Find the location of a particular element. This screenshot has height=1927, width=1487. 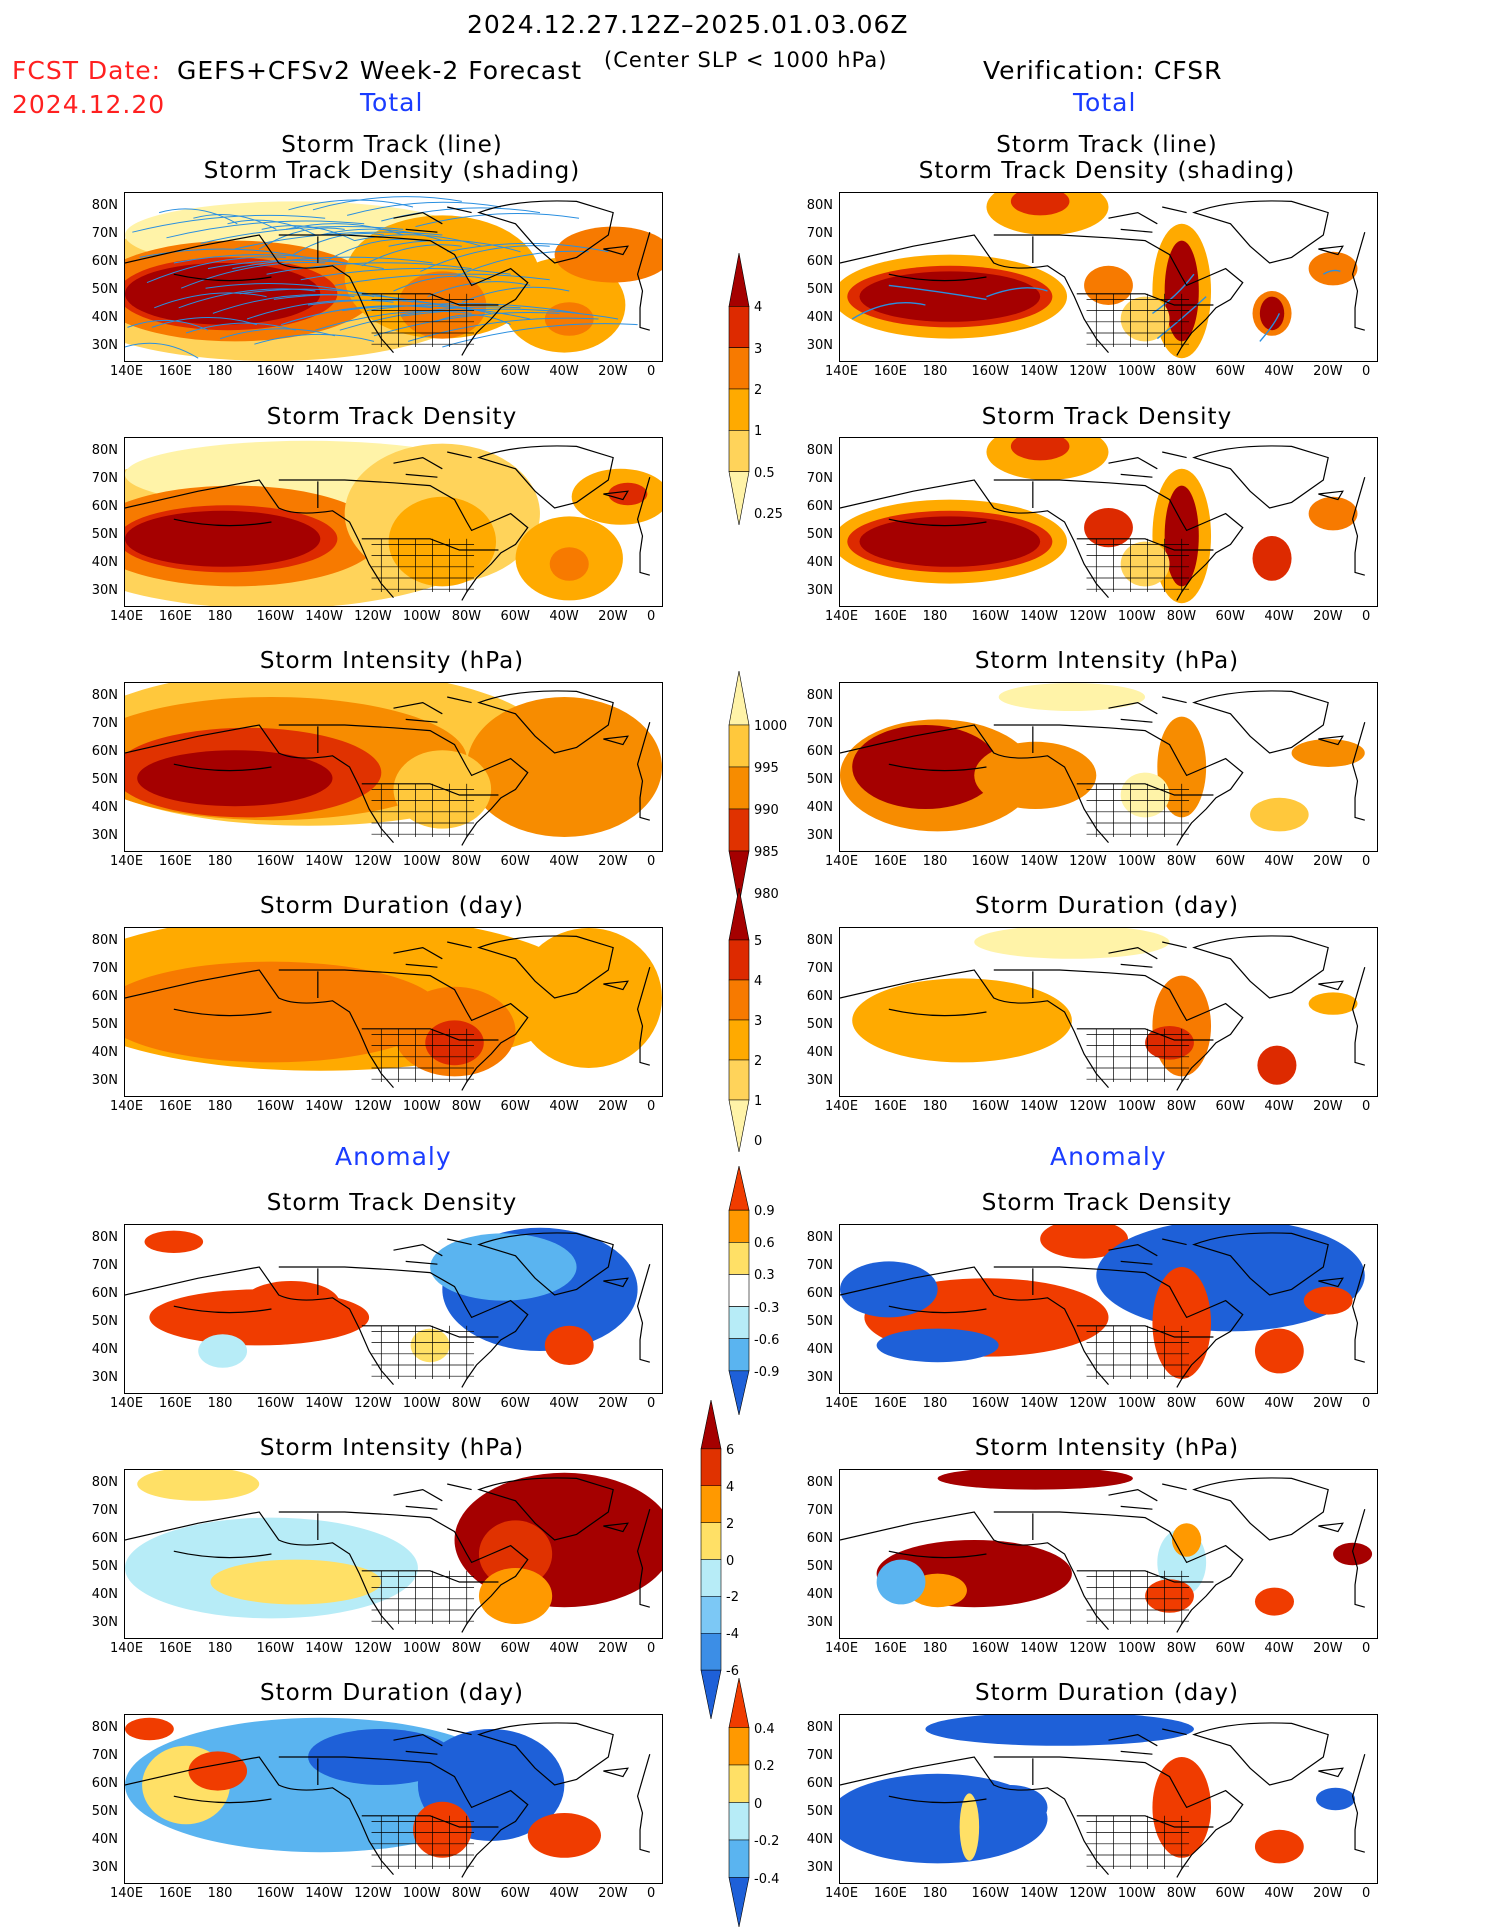

panel-title-3-left: Storm Duration (day) is located at coordinates (392, 906).